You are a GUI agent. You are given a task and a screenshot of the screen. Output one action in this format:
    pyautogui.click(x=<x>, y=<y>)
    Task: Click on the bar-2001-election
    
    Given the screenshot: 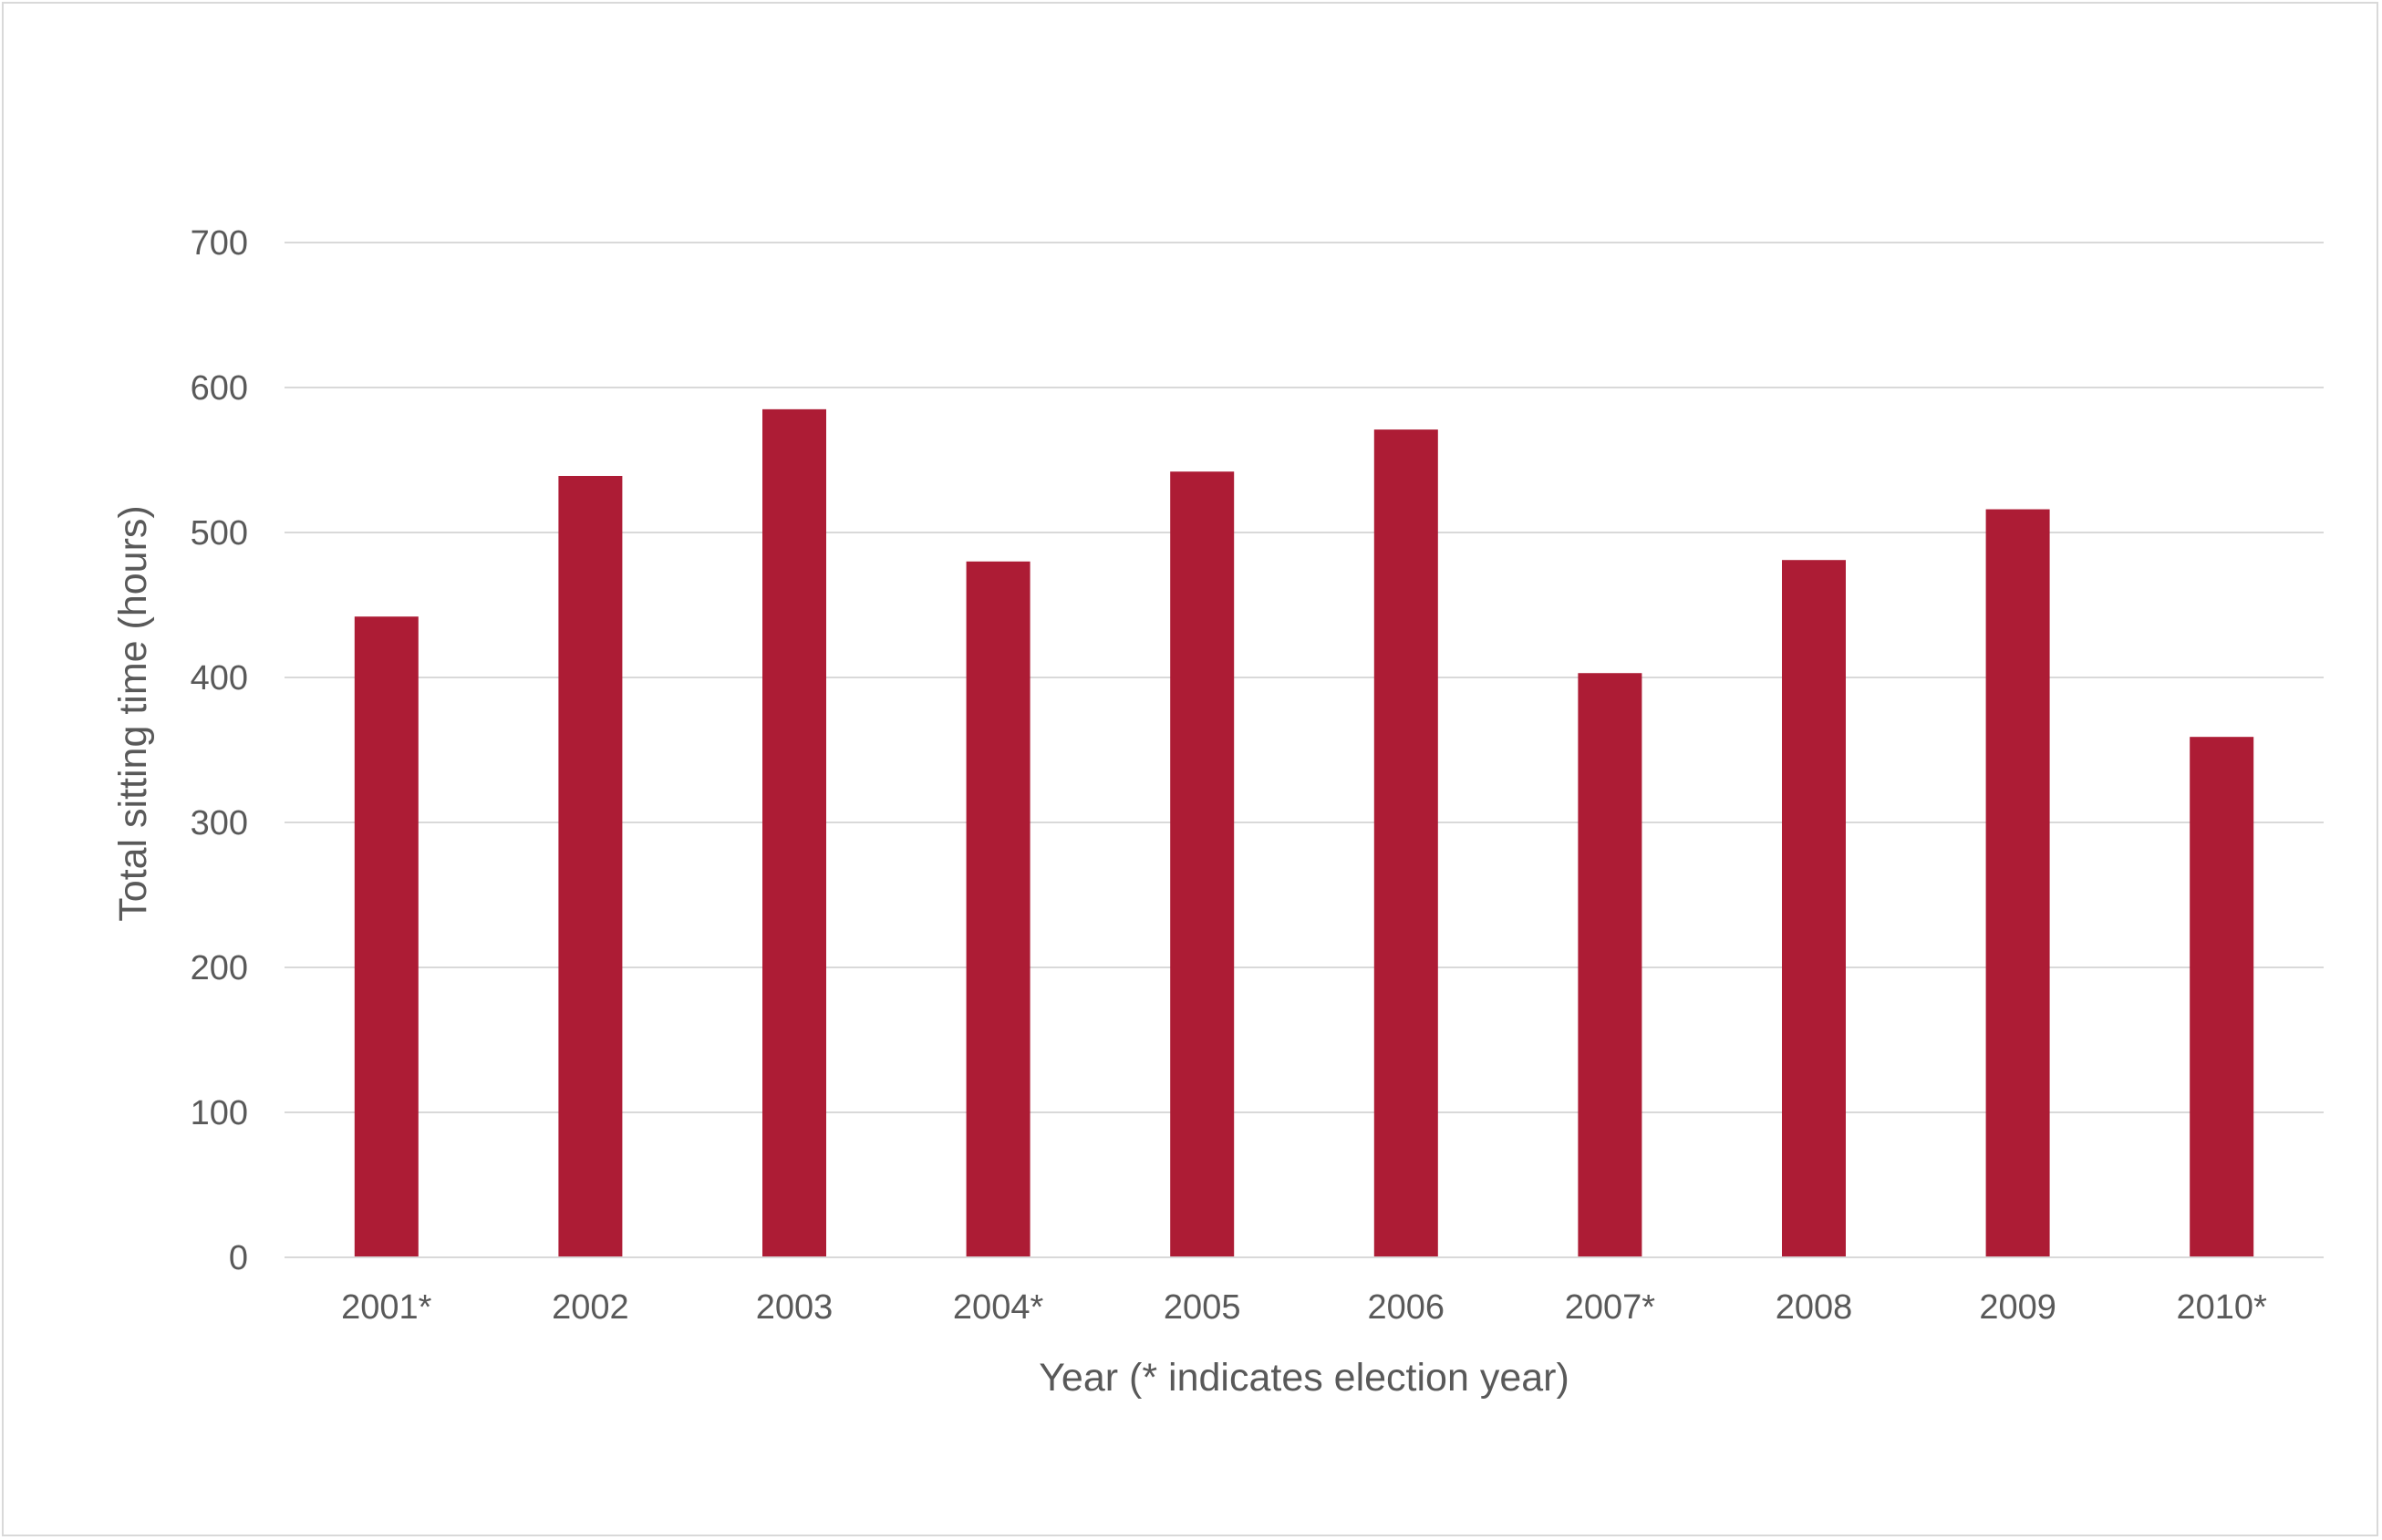 What is the action you would take?
    pyautogui.click(x=386, y=937)
    